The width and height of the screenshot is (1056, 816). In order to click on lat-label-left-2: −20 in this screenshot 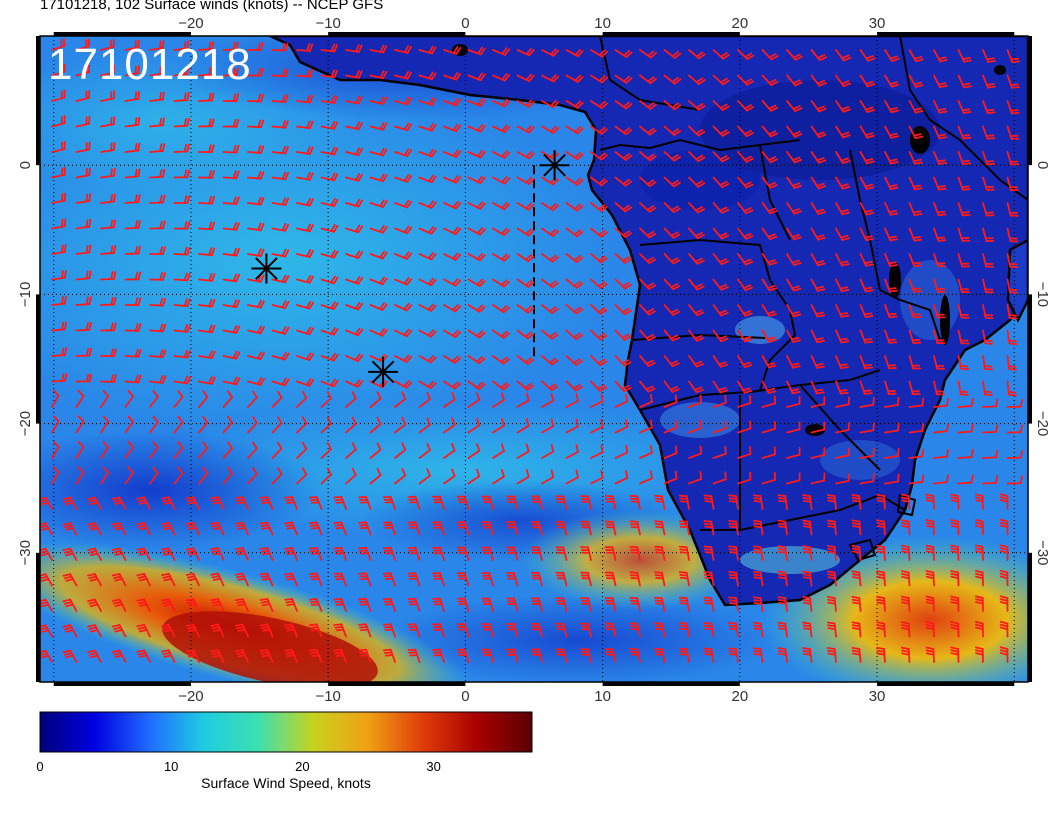, I will do `click(25, 423)`.